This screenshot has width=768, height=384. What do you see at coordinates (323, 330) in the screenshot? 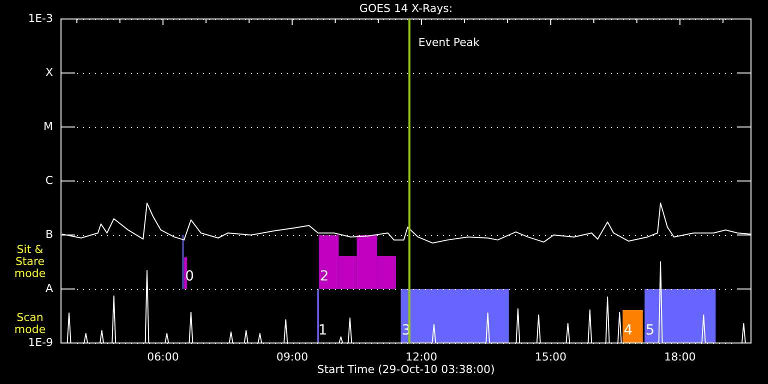
I see `band-label: 1` at bounding box center [323, 330].